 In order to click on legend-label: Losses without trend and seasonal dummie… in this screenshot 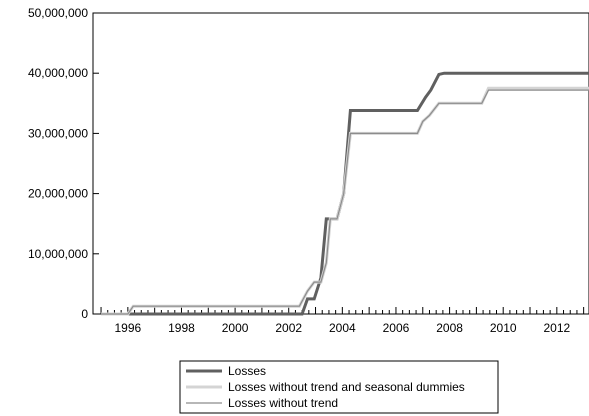, I will do `click(346, 387)`.